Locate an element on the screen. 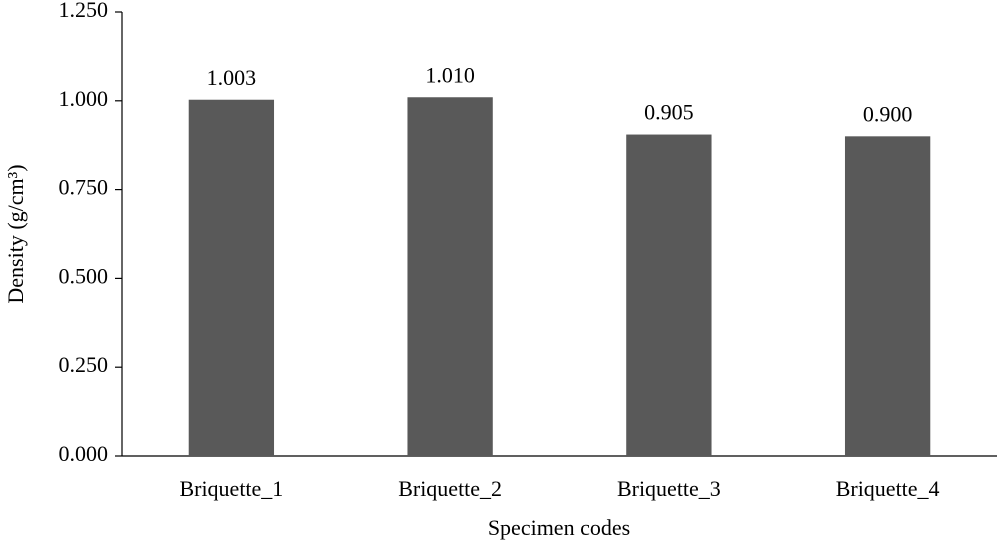  x-axis-label: Specimen codes is located at coordinates (559, 527).